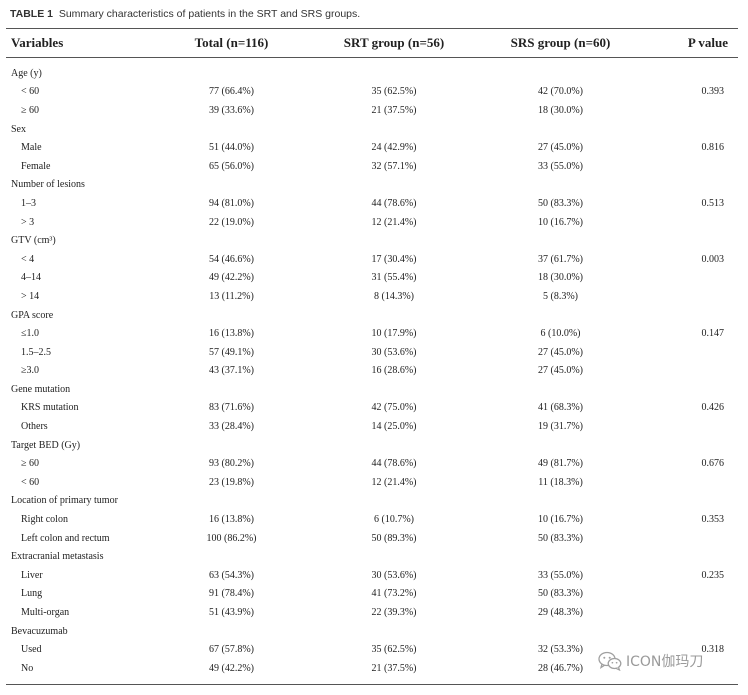 The image size is (748, 695). What do you see at coordinates (36, 352) in the screenshot?
I see `row-label: 1.5–2.5` at bounding box center [36, 352].